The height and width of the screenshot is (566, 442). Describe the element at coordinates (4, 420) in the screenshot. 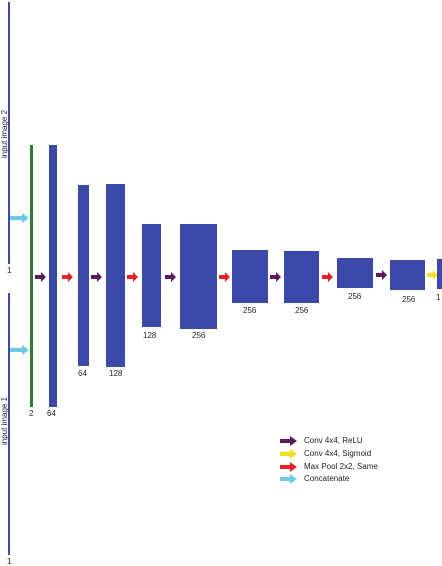

I see `input-image-1-label: input image 1` at that location.